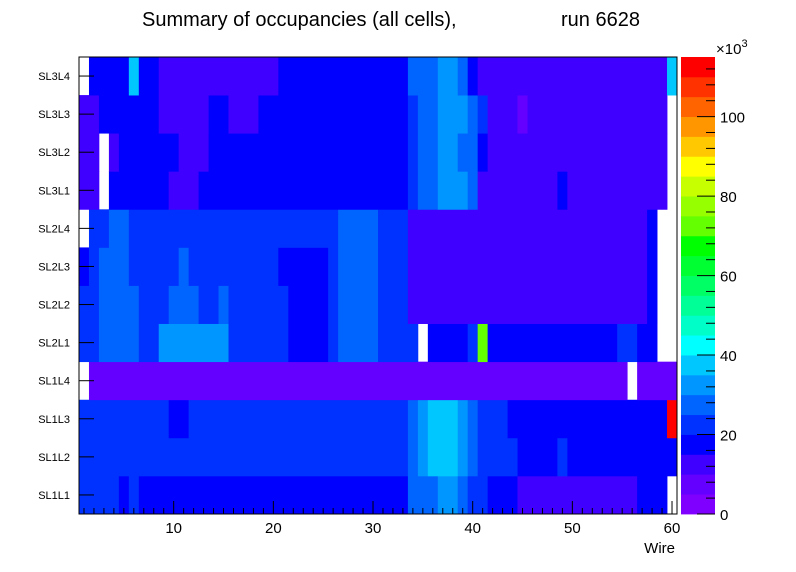 This screenshot has width=796, height=572. I want to click on x-tick-label: 30, so click(373, 528).